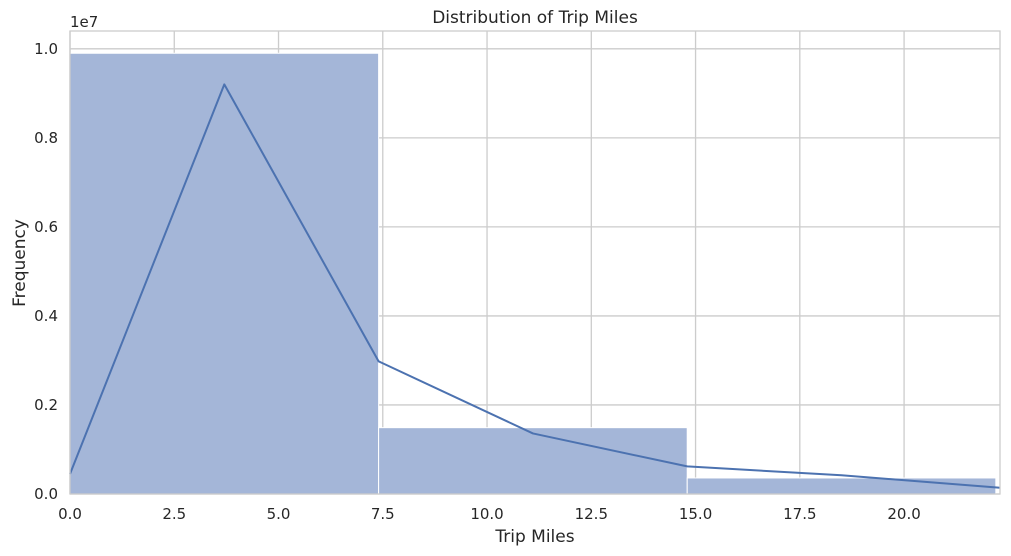 The width and height of the screenshot is (1011, 556). I want to click on y-tick-label-5: 1.0, so click(46, 49).